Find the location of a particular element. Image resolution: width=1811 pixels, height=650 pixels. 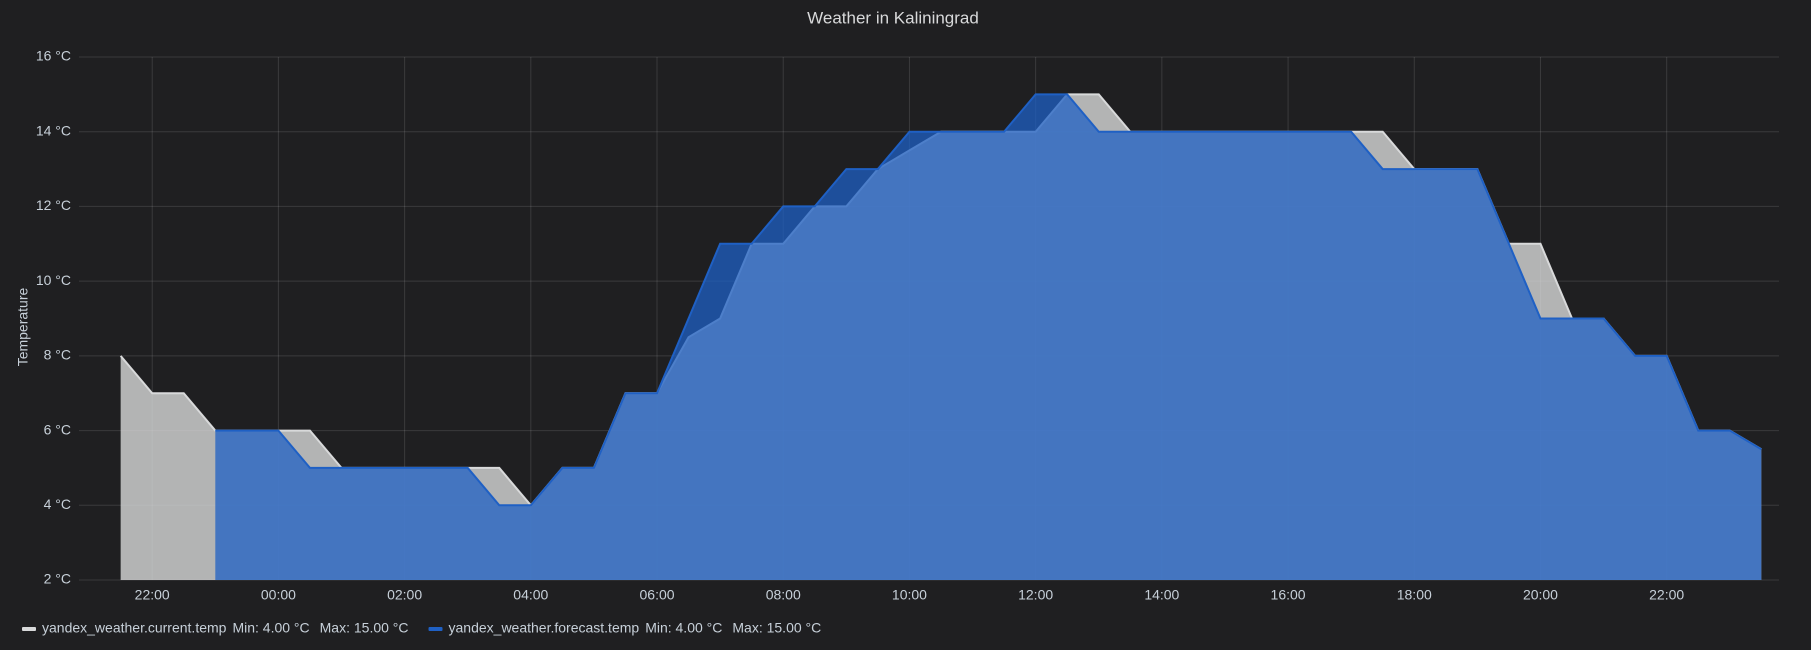

x-tick-label: 10:00 is located at coordinates (909, 595).